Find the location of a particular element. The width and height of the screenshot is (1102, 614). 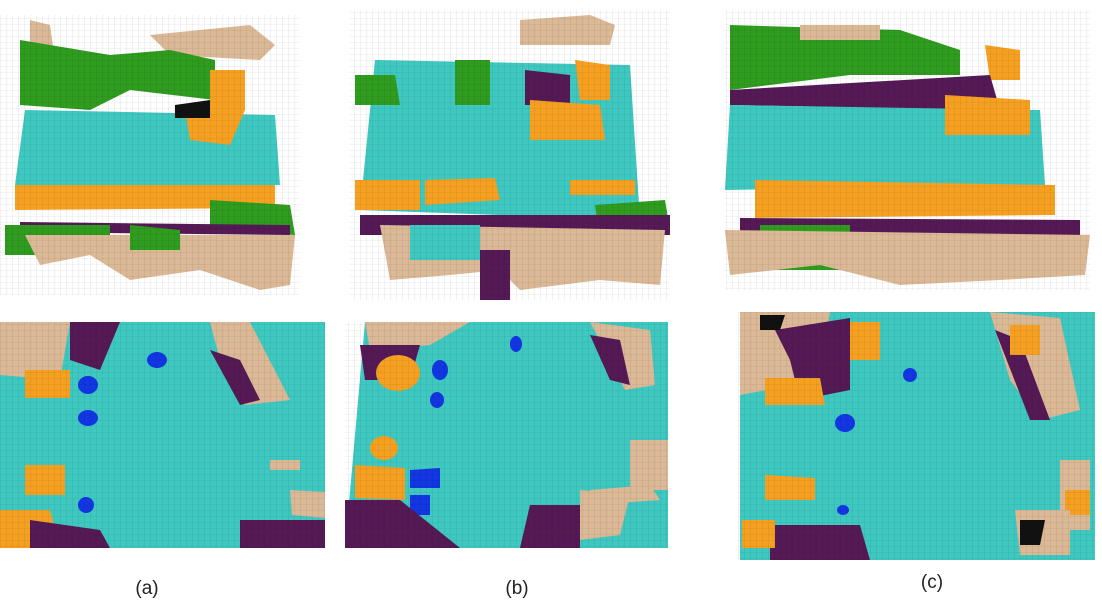

caption: (c) is located at coordinates (932, 582).